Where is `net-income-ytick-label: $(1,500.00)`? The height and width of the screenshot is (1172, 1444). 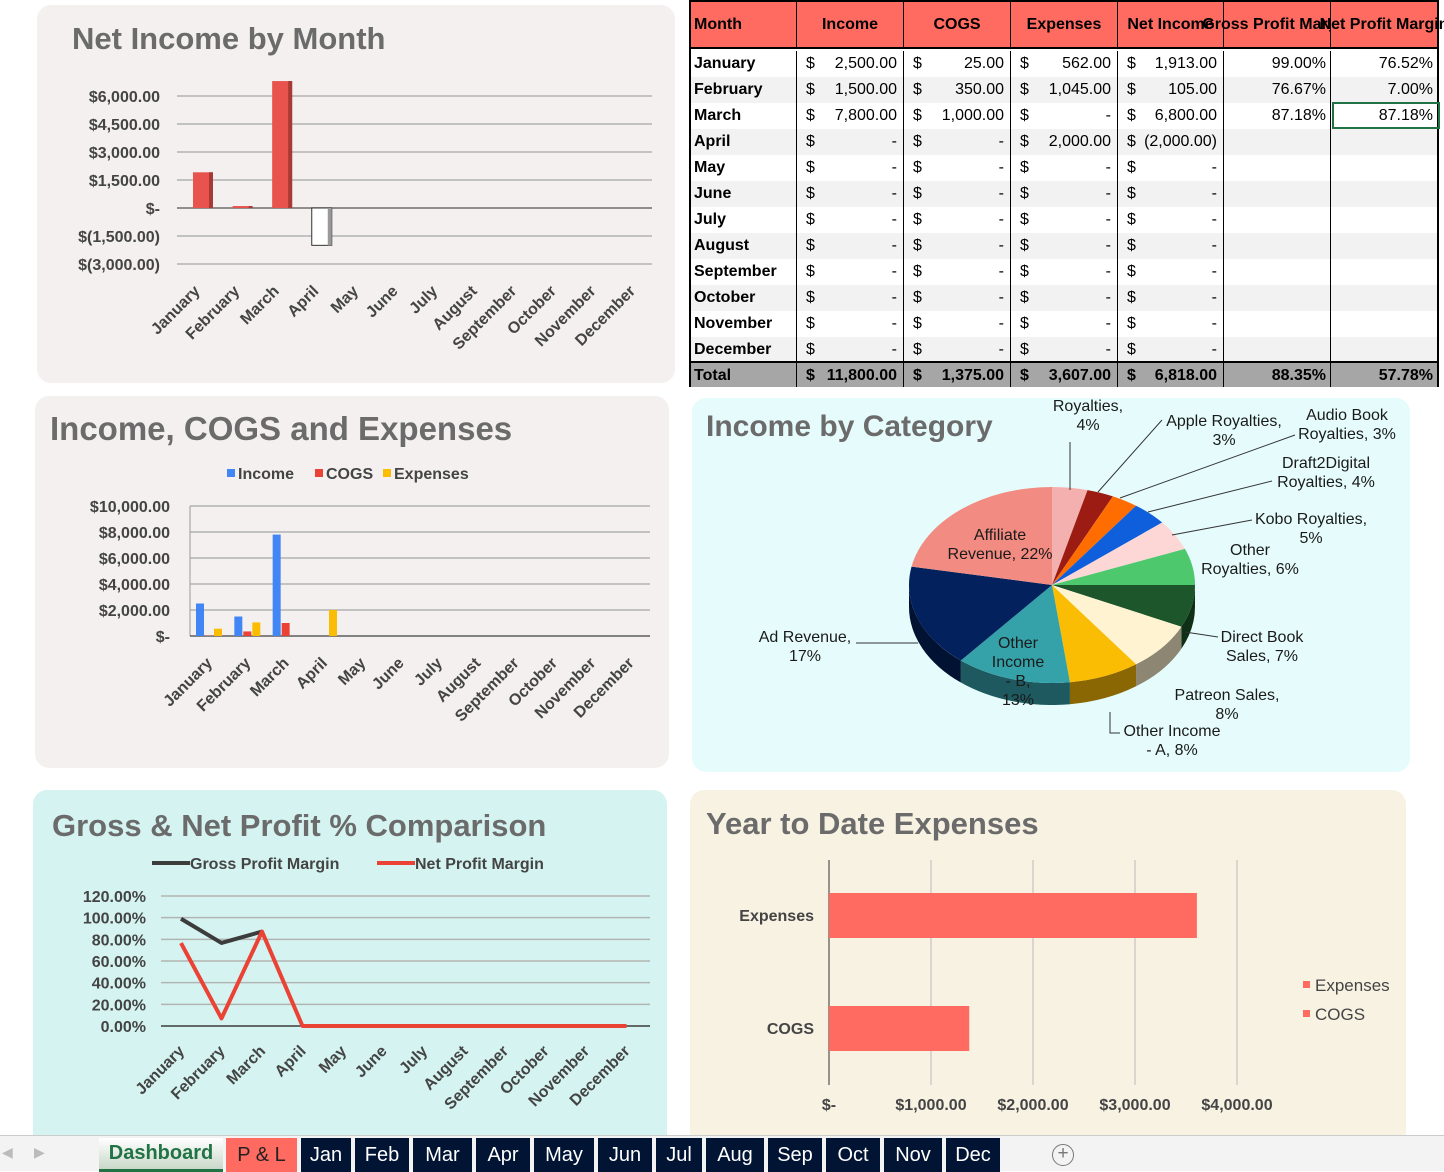 net-income-ytick-label: $(1,500.00) is located at coordinates (119, 237).